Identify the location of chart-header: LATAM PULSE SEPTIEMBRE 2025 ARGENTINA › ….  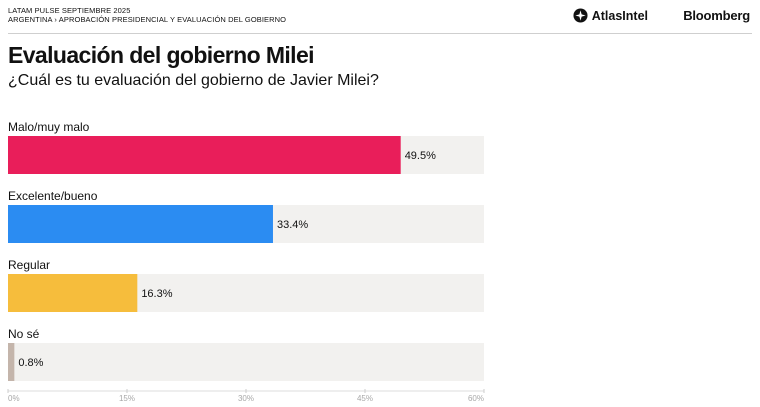
(380, 19).